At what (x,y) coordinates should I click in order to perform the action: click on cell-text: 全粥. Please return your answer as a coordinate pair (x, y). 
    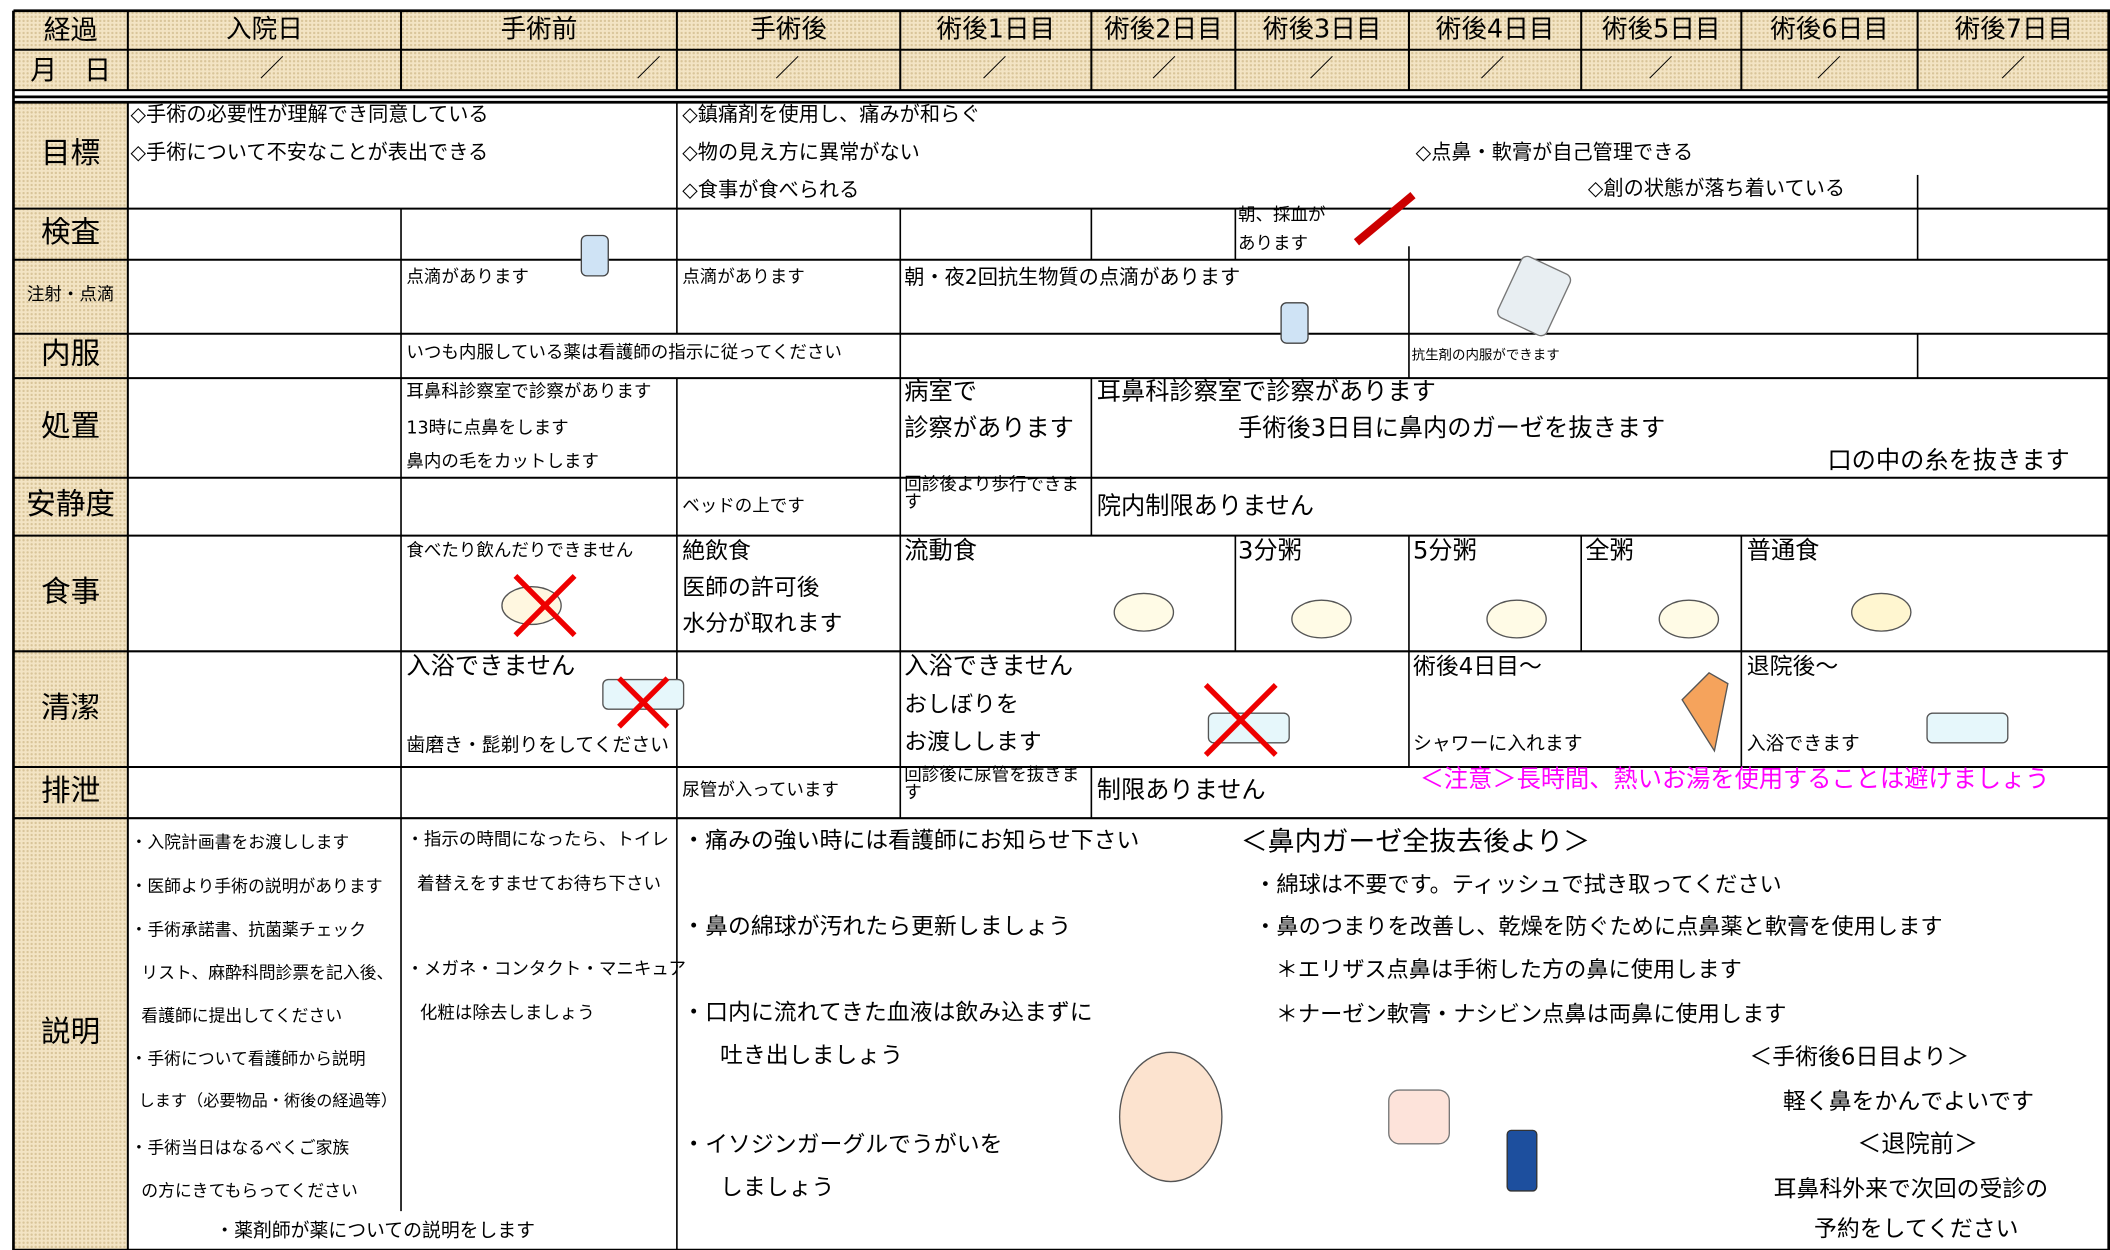
    Looking at the image, I should click on (1609, 551).